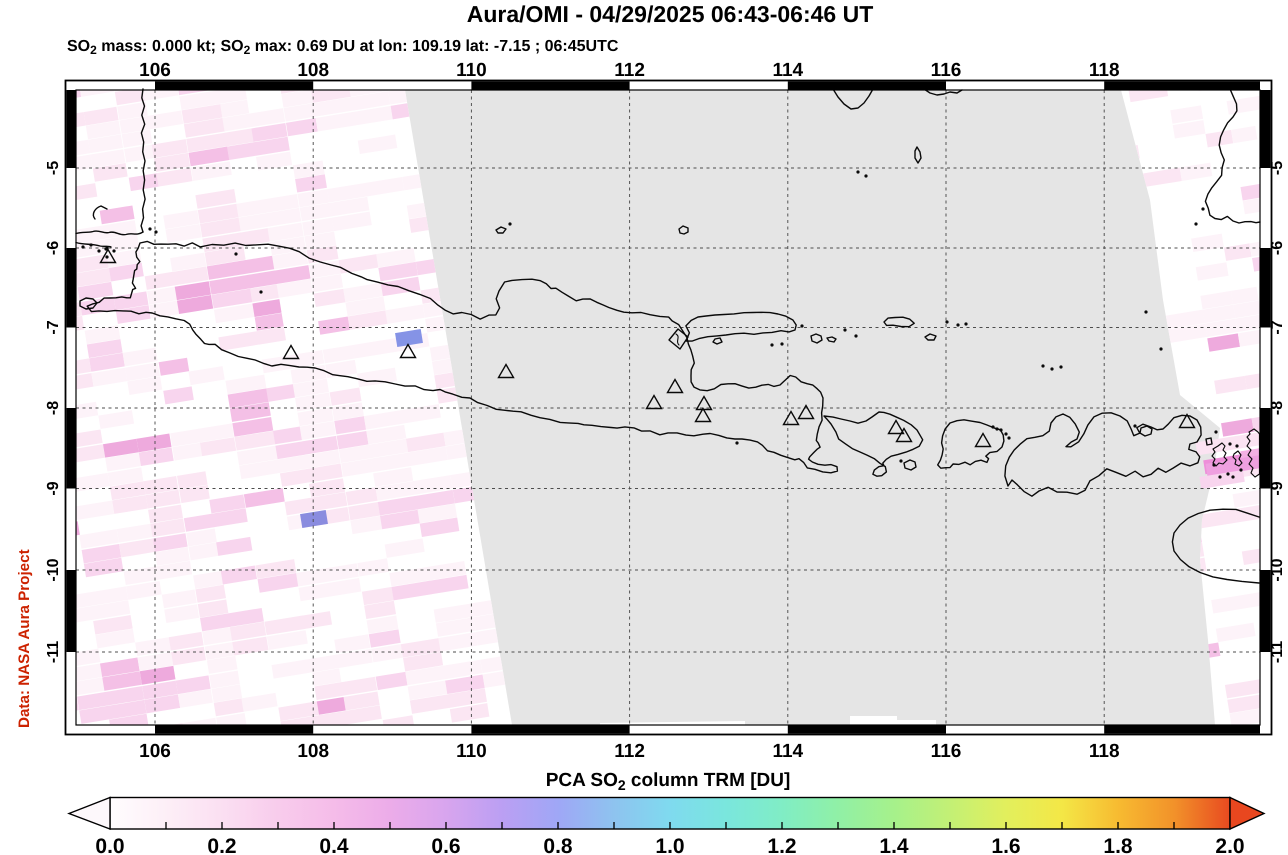 The width and height of the screenshot is (1288, 855). What do you see at coordinates (1229, 845) in the screenshot?
I see `svg-text: 2.0` at bounding box center [1229, 845].